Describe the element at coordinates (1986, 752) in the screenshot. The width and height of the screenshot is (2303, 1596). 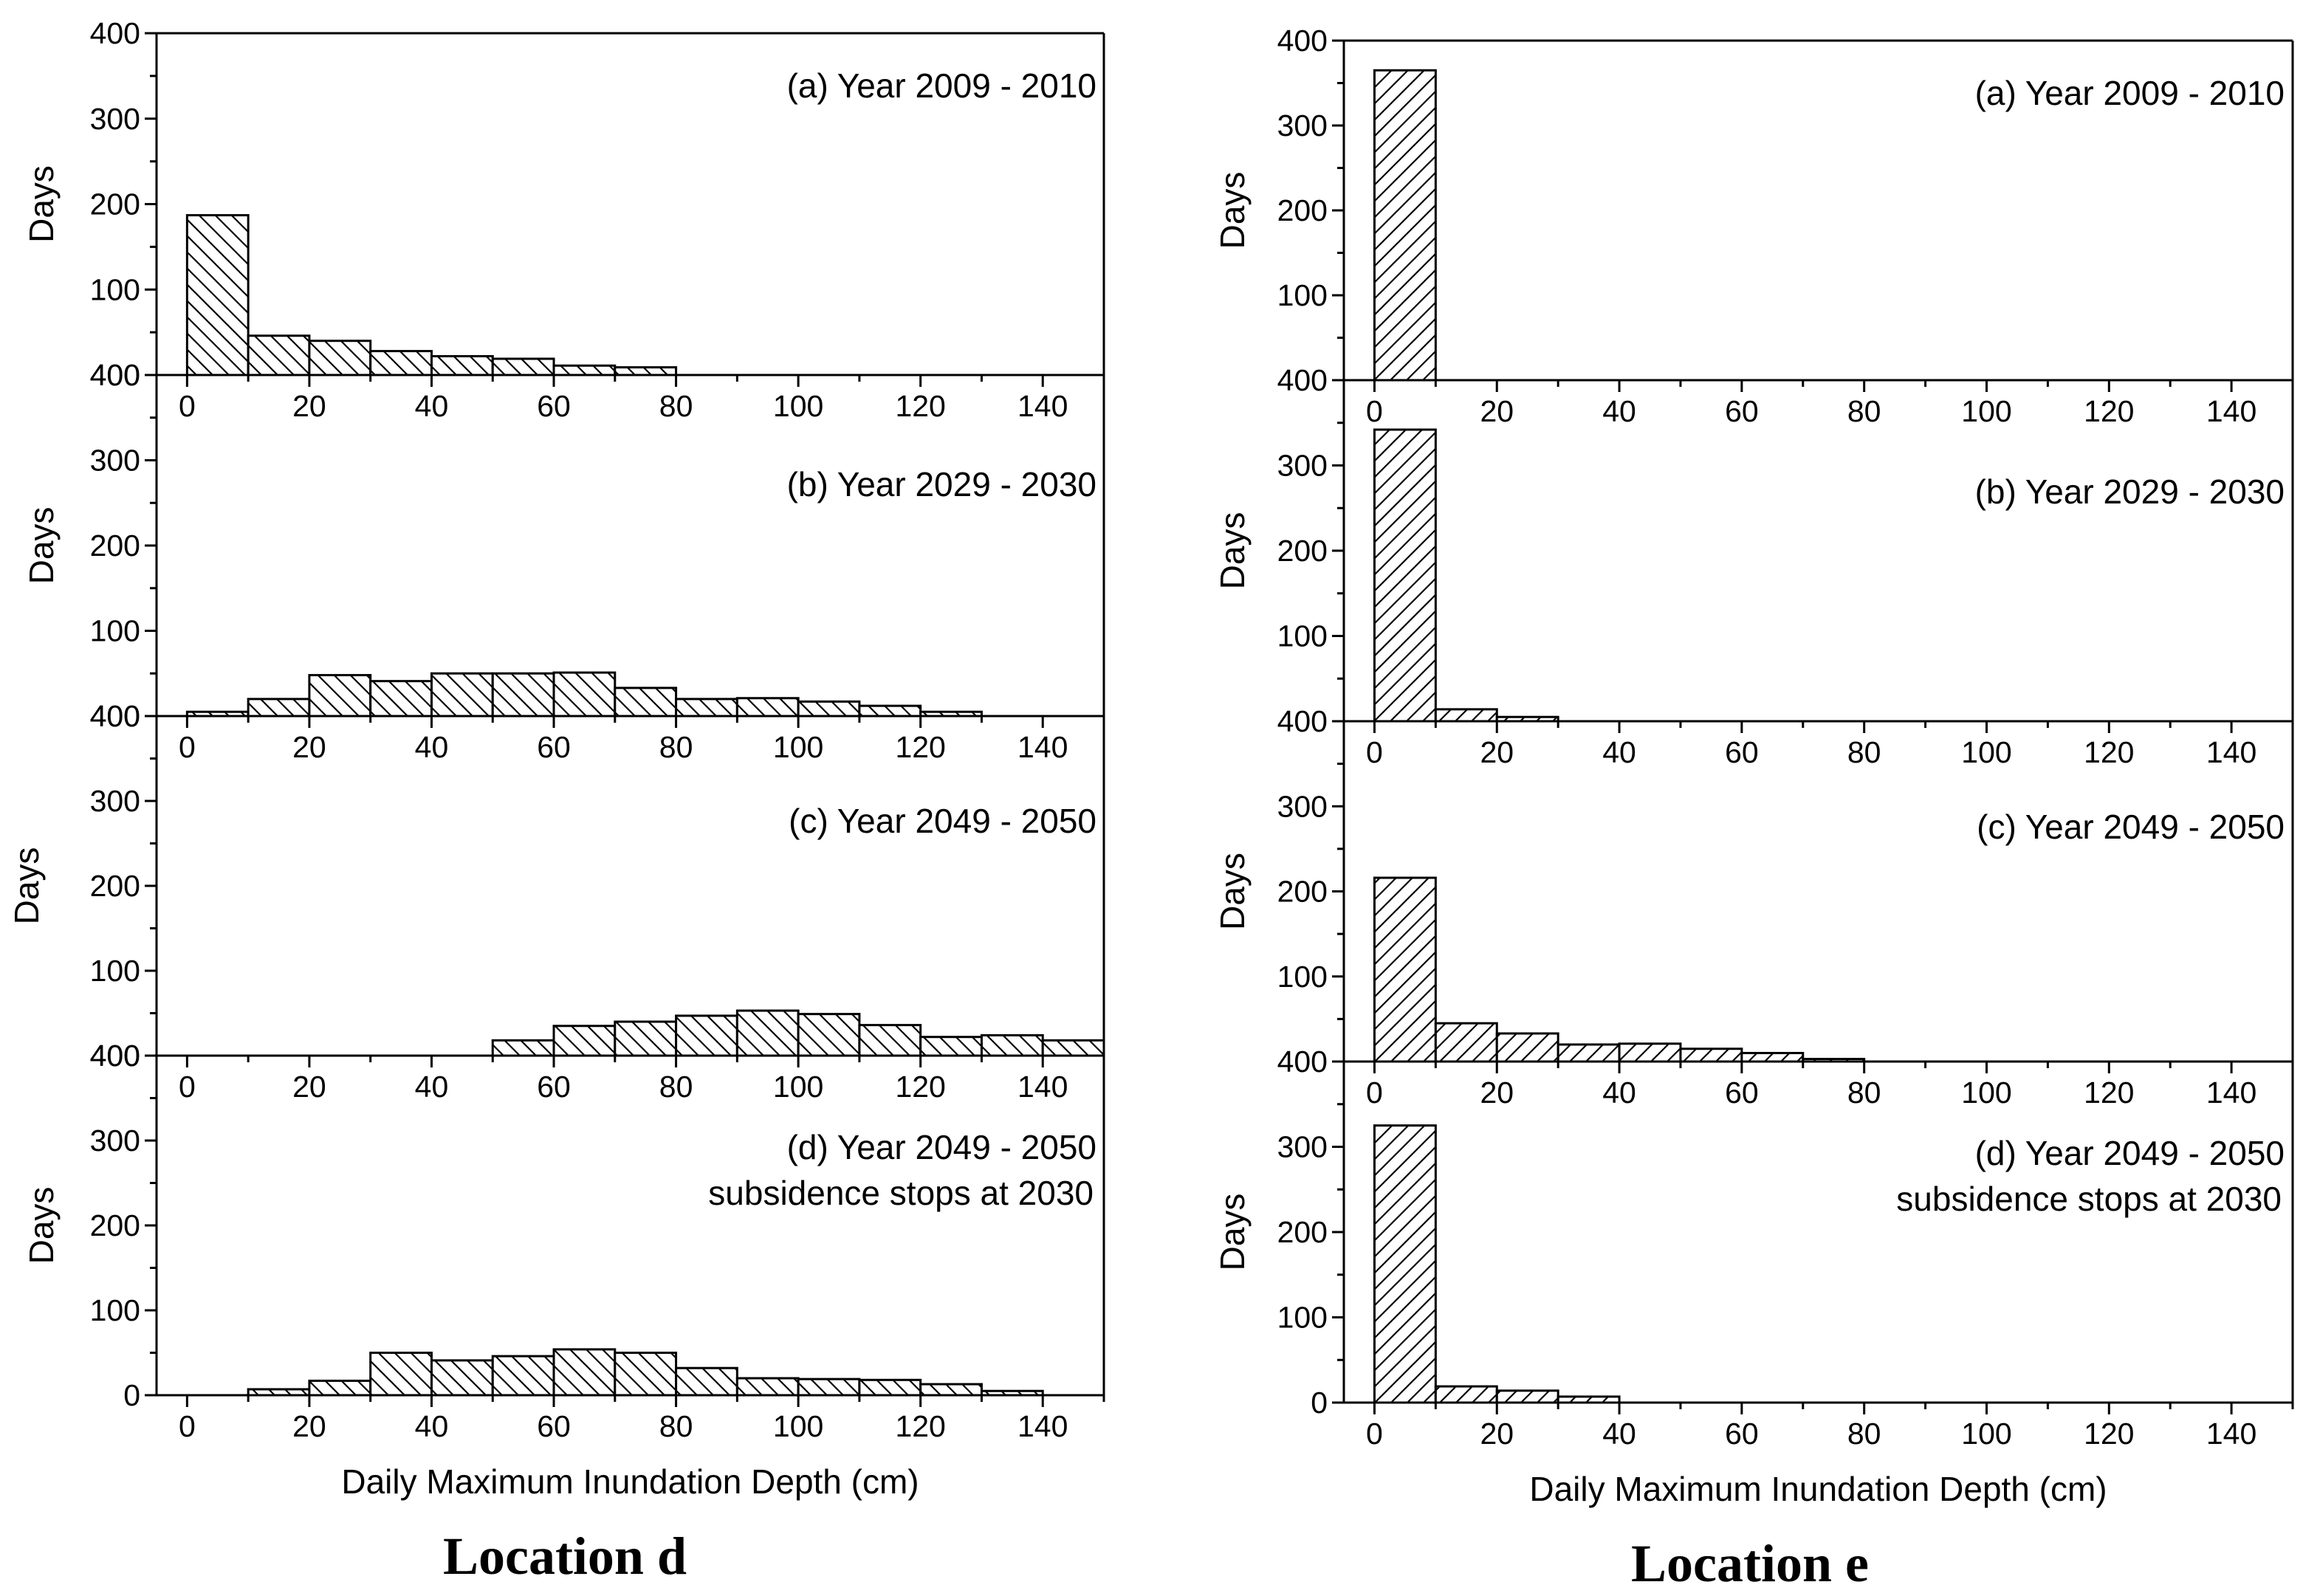
I see `x-tick-label-e-b-5: 100` at that location.